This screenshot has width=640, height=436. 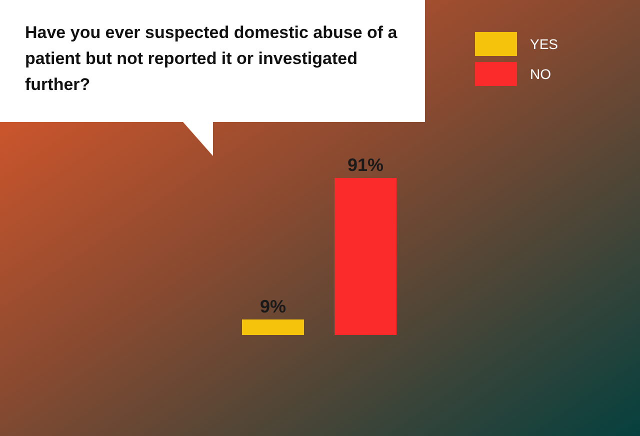 What do you see at coordinates (541, 74) in the screenshot?
I see `legend-label: NO` at bounding box center [541, 74].